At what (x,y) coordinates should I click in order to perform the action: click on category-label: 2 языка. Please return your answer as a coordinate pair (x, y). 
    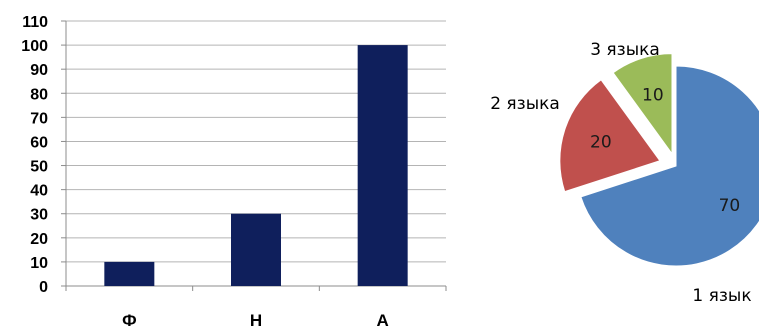
    Looking at the image, I should click on (525, 104).